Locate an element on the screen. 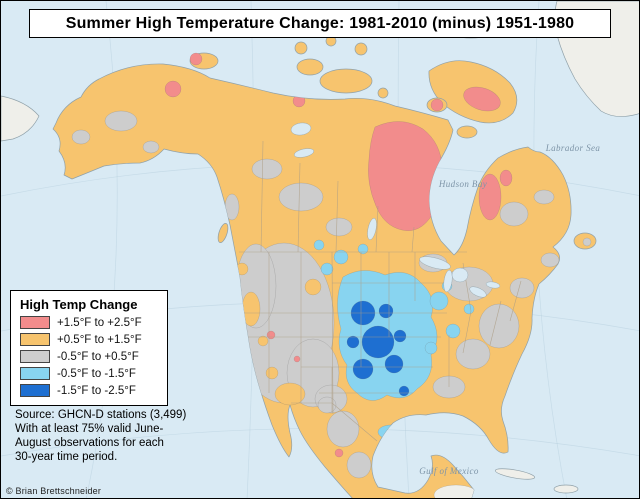 This screenshot has height=499, width=640. legend-item: -1.5°F to -2.5°F is located at coordinates (89, 390).